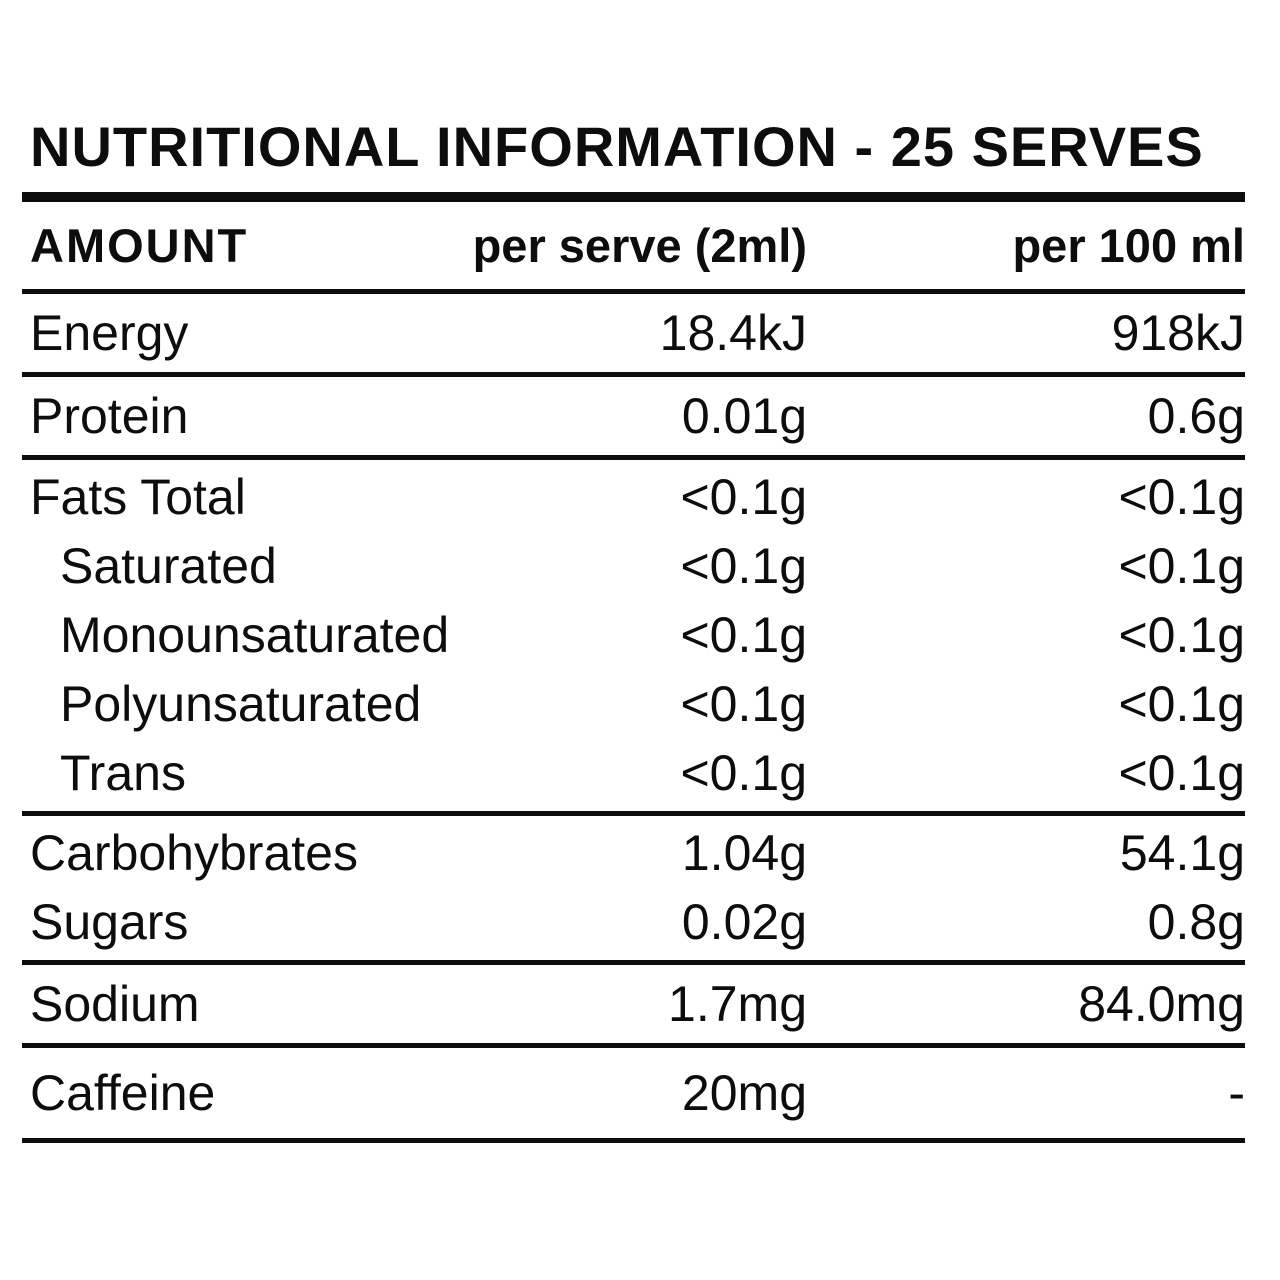 This screenshot has height=1280, width=1280. What do you see at coordinates (633, 704) in the screenshot?
I see `nutrient-row: Polyunsaturated <0.1g <0.1g` at bounding box center [633, 704].